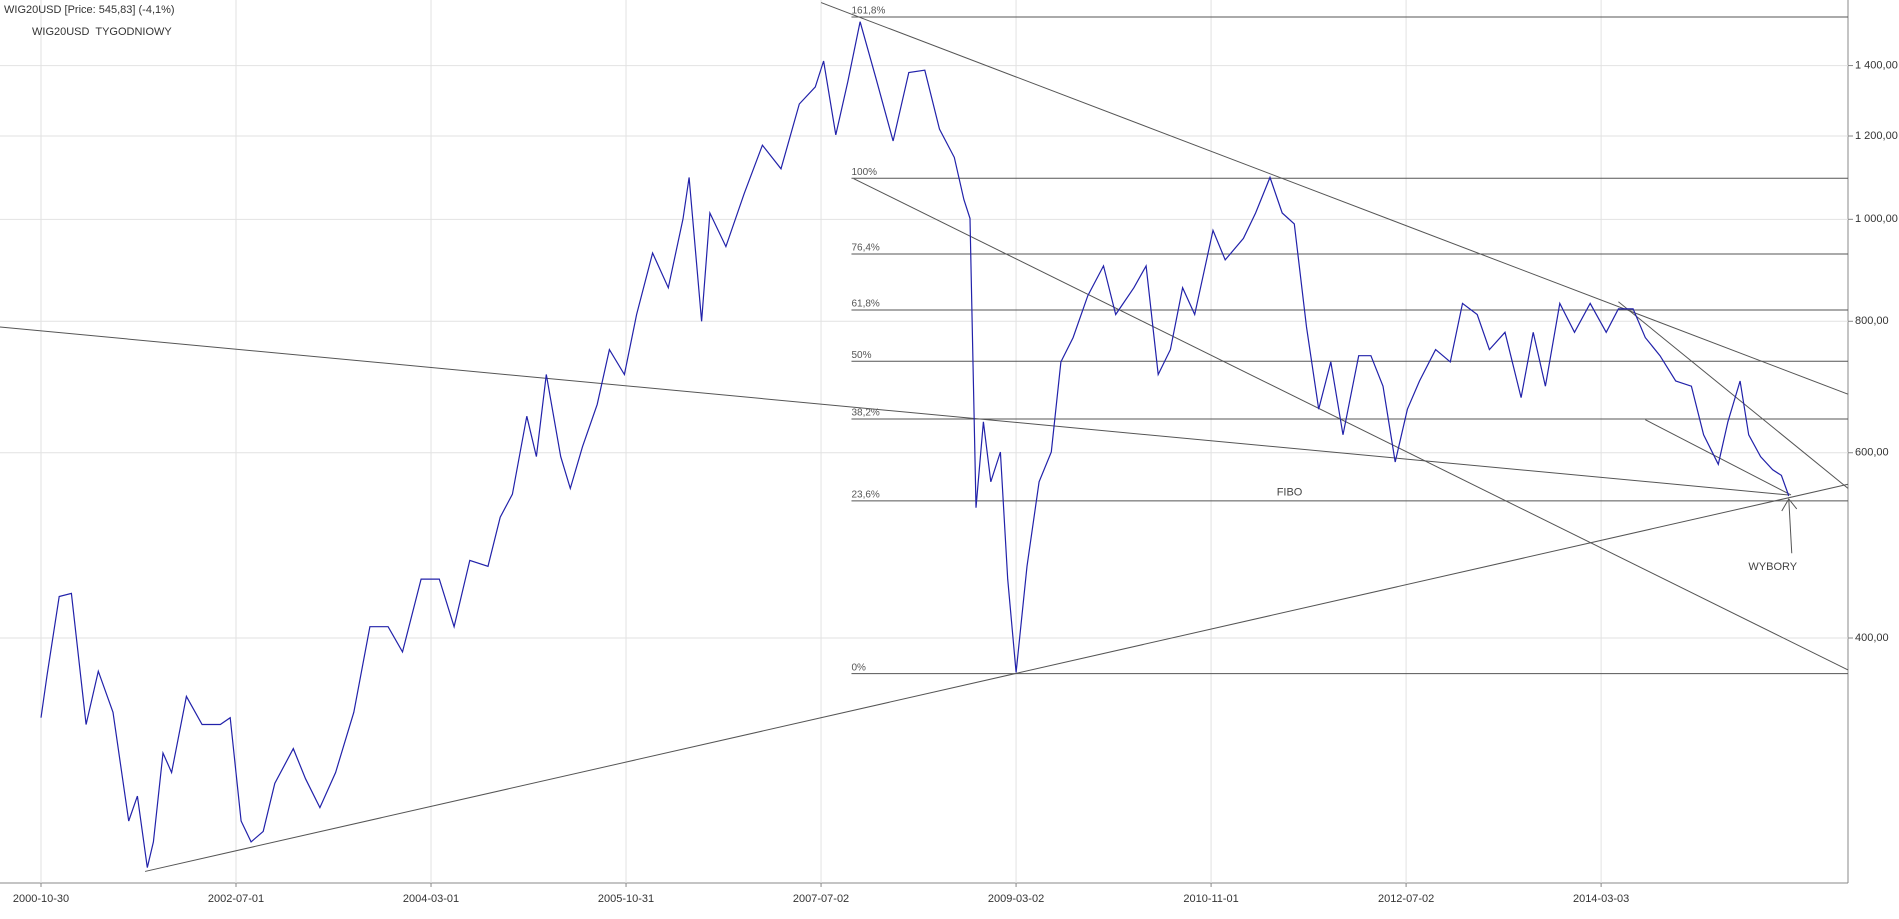 The image size is (1899, 919). I want to click on fibonacci-label: 38,2%, so click(865, 413).